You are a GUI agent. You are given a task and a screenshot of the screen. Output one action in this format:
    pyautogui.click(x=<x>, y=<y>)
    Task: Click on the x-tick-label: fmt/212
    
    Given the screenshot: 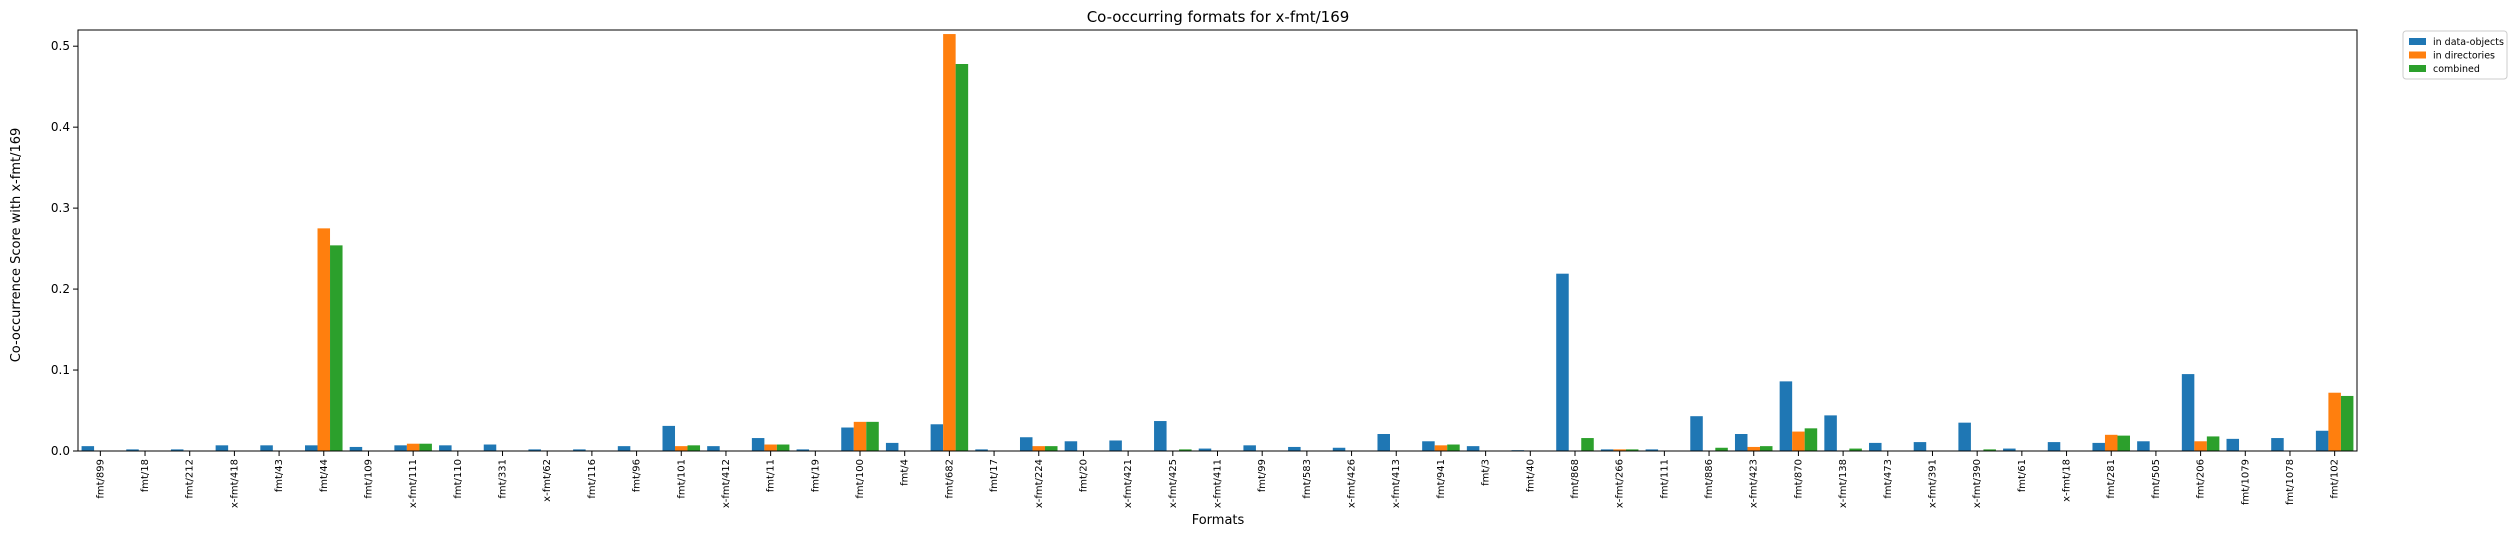 What is the action you would take?
    pyautogui.click(x=190, y=479)
    